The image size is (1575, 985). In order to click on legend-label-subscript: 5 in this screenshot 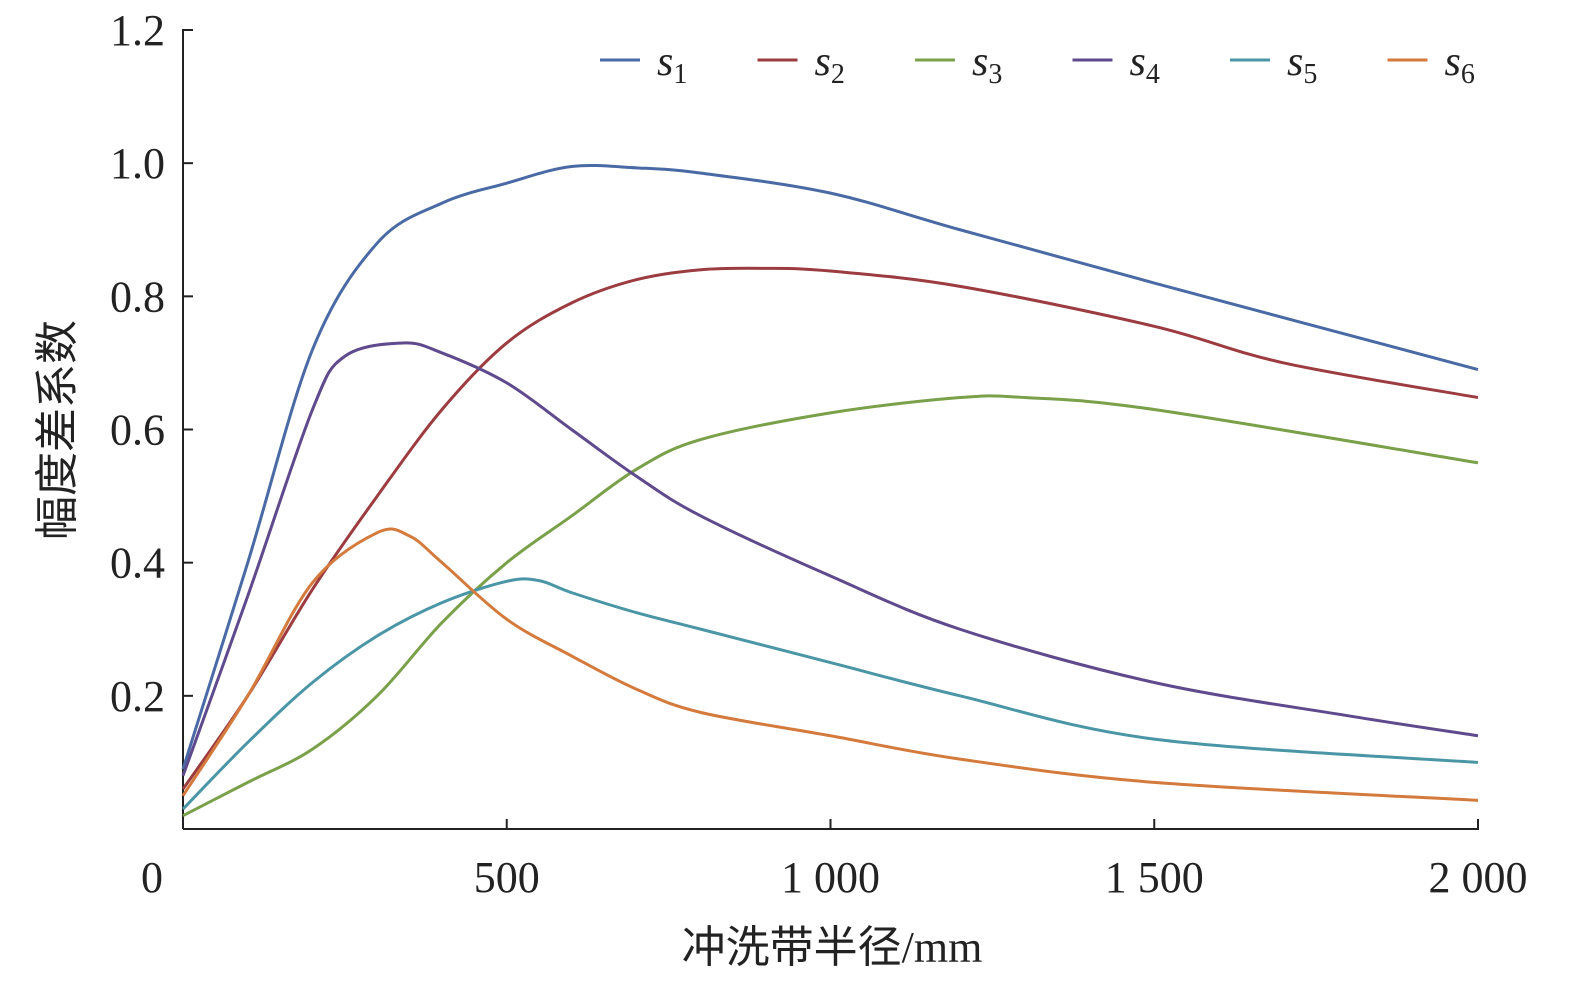, I will do `click(1310, 74)`.